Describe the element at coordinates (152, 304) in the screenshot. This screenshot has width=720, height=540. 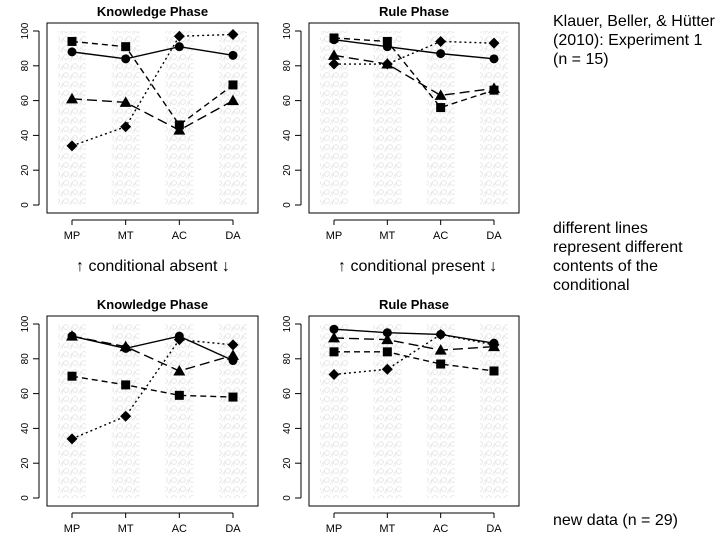
I see `chart-title: Knowledge Phase` at that location.